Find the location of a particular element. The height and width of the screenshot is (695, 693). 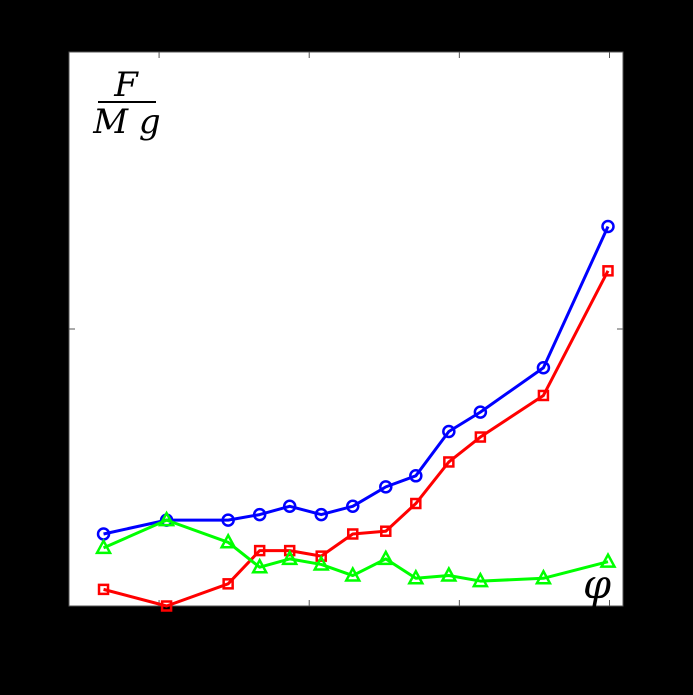

y-label-numerator: F is located at coordinates (126, 85).